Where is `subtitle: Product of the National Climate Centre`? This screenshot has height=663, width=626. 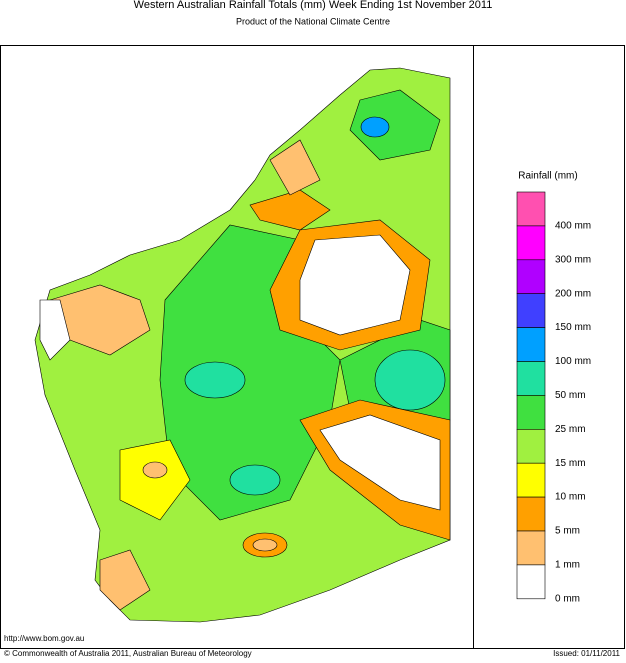
subtitle: Product of the National Climate Centre is located at coordinates (313, 21).